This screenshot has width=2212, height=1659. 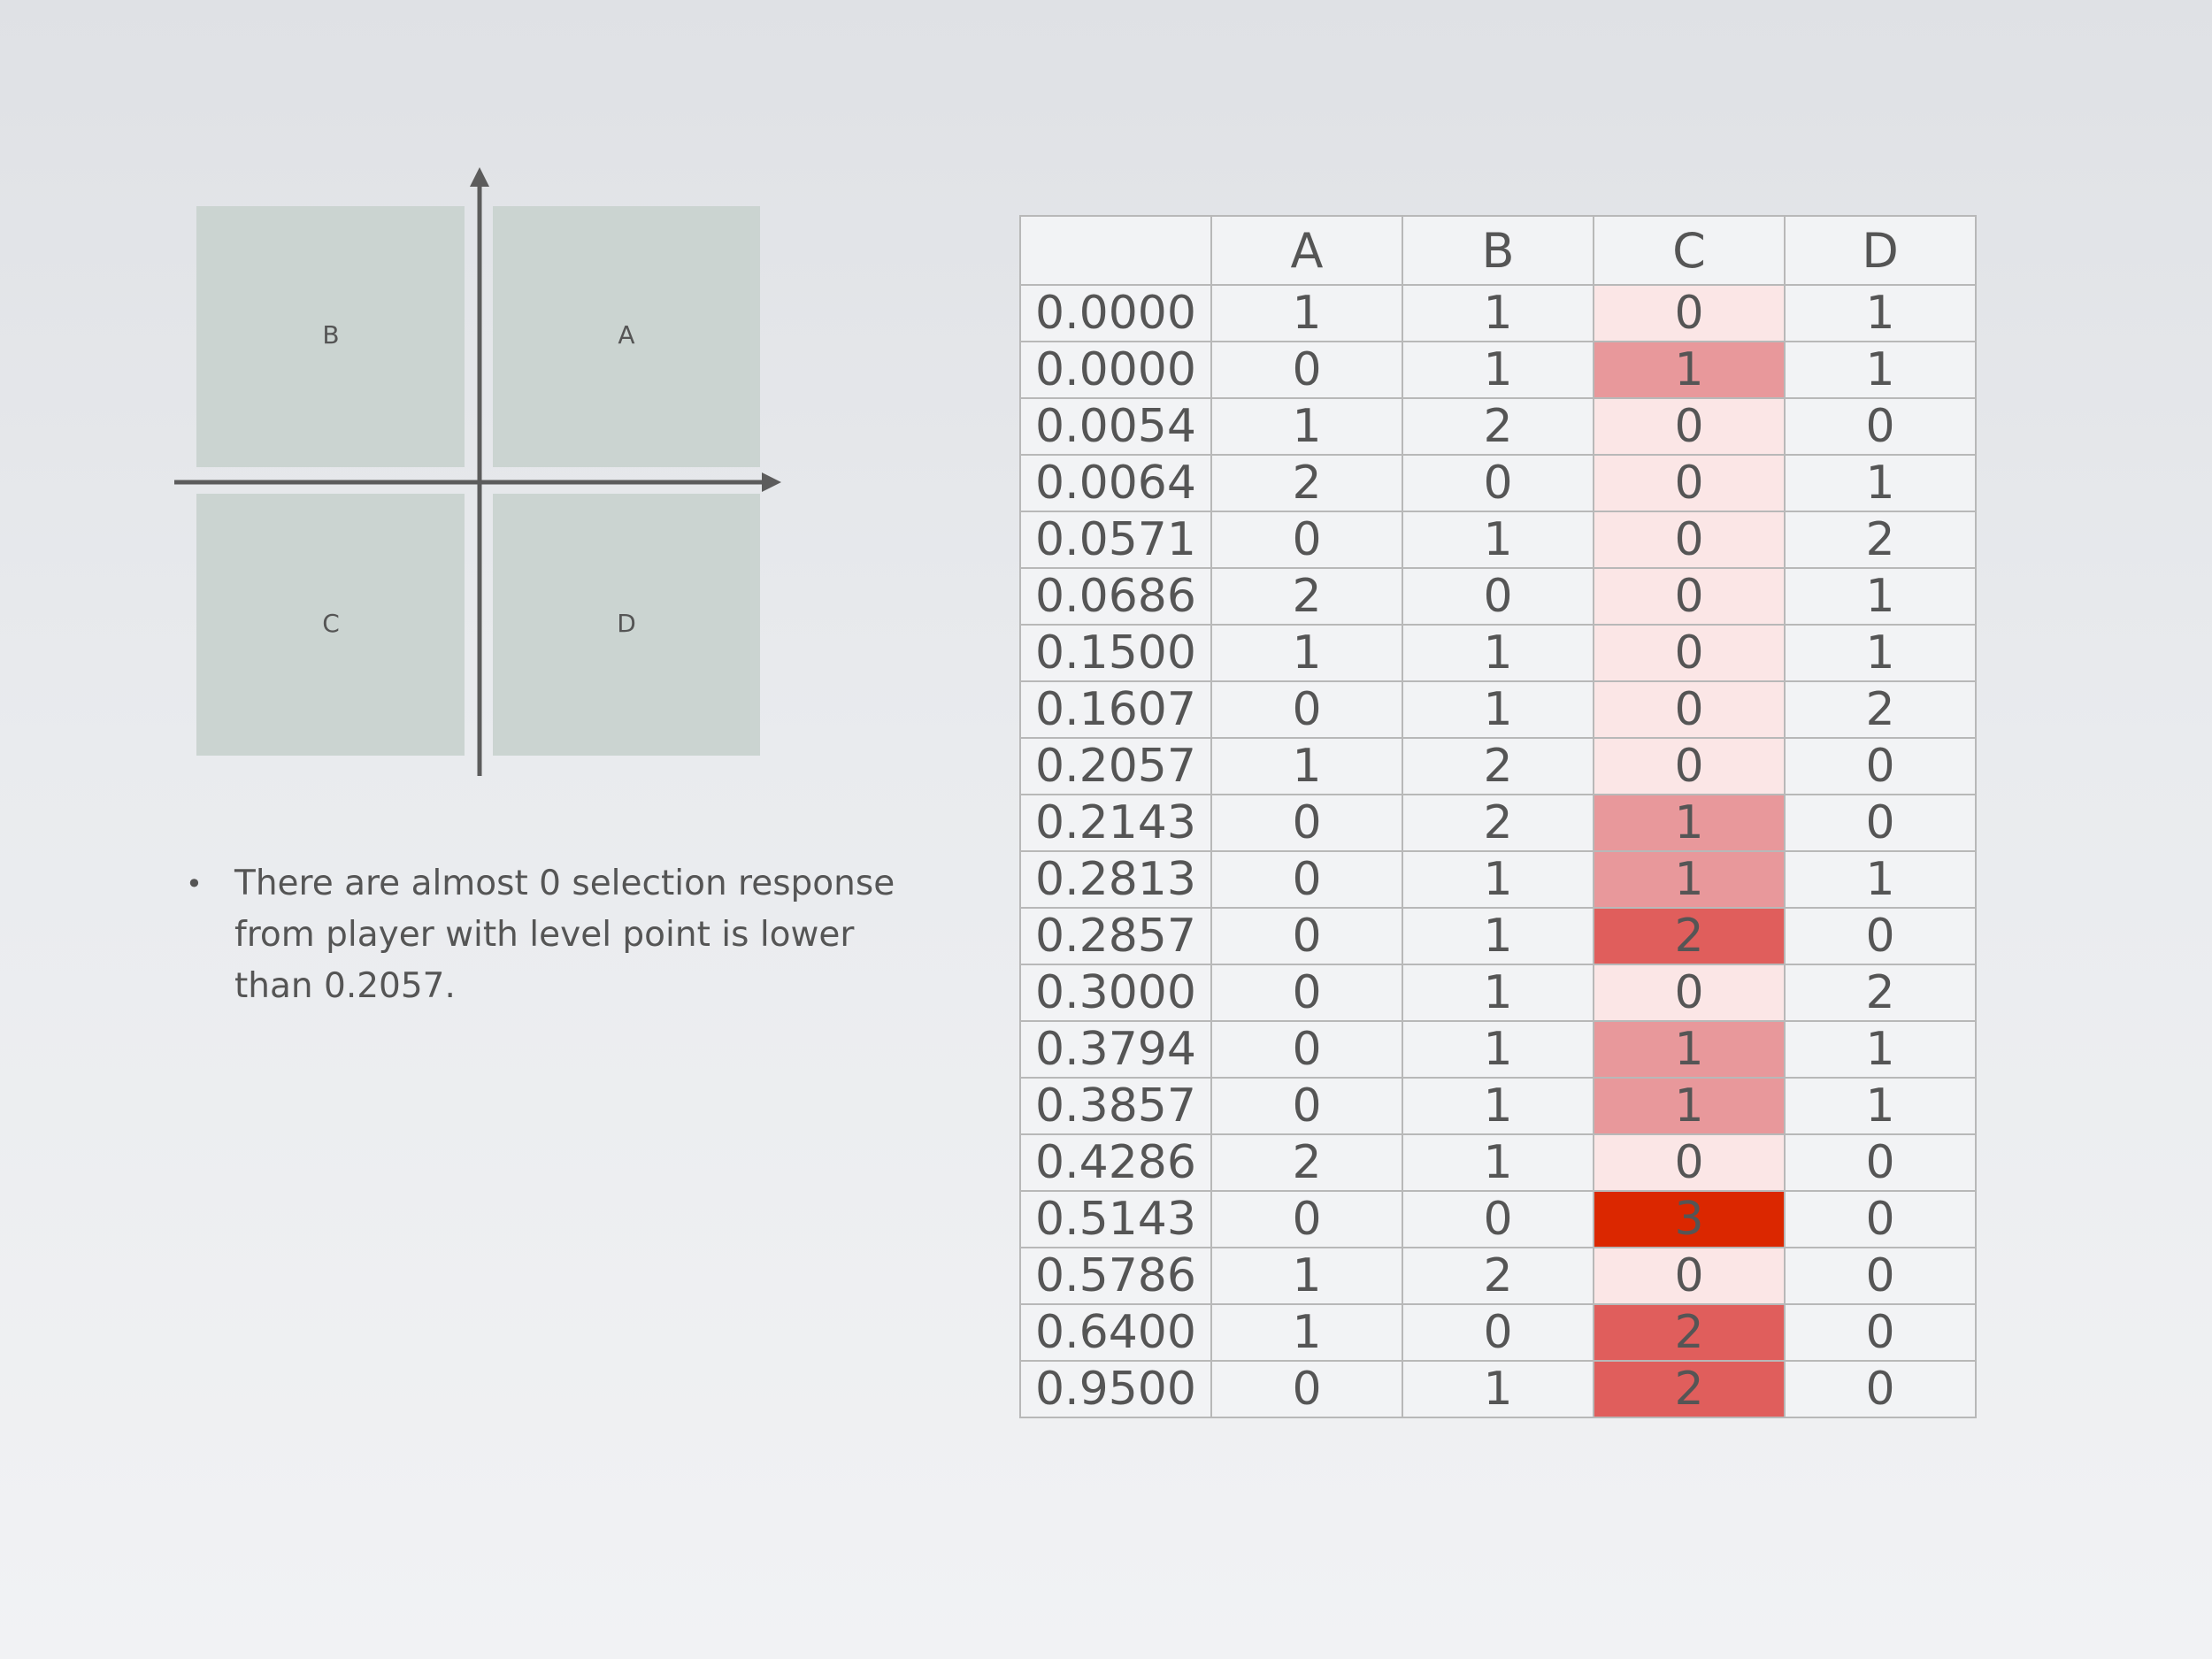 I want to click on quadrant-label-bottom-left: C, so click(x=331, y=623).